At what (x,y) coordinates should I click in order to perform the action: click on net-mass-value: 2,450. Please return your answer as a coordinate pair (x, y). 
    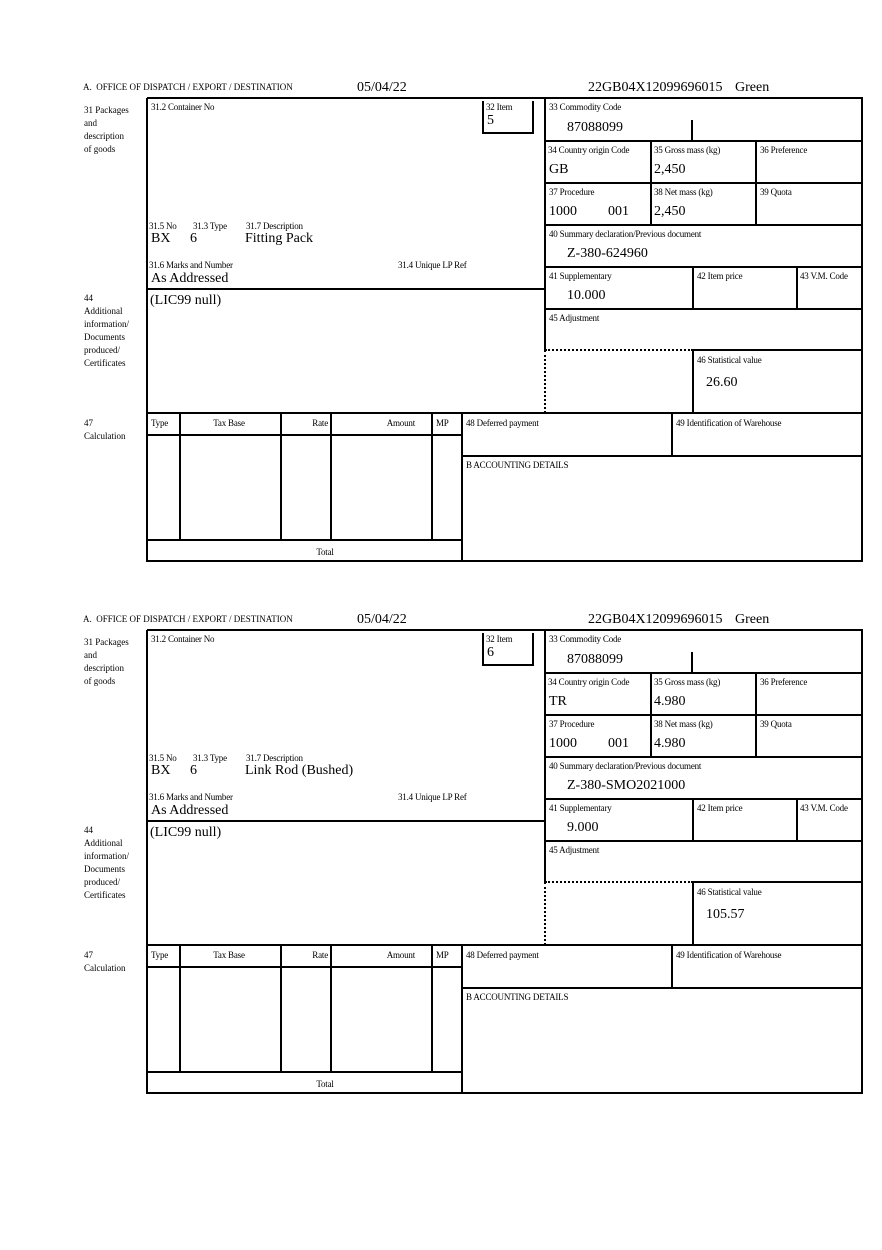
    Looking at the image, I should click on (670, 211).